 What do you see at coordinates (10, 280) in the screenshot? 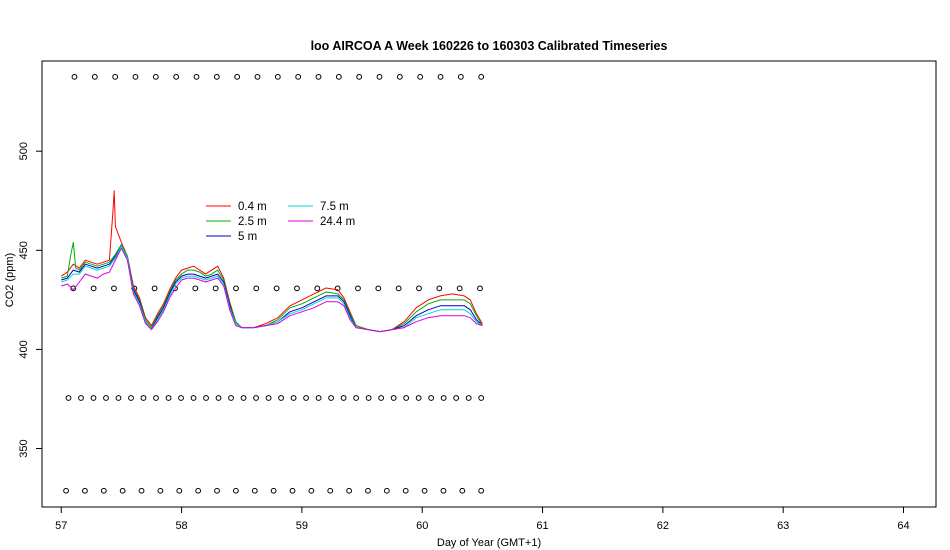
I see `y-axis-label: CO2 (ppm)` at bounding box center [10, 280].